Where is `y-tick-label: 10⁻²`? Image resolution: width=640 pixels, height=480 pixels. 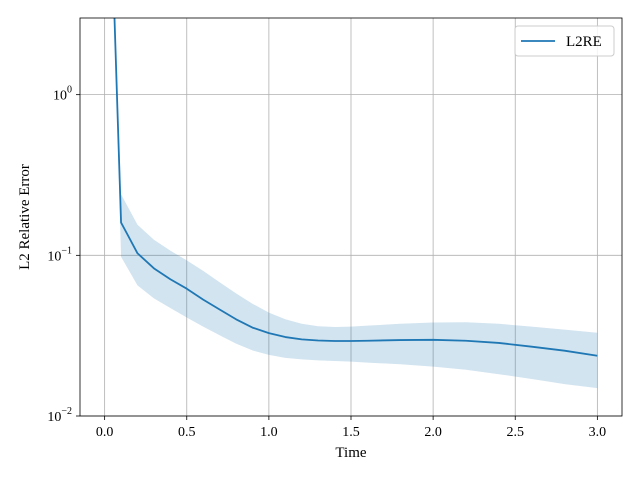
y-tick-label: 10⁻² is located at coordinates (59, 415).